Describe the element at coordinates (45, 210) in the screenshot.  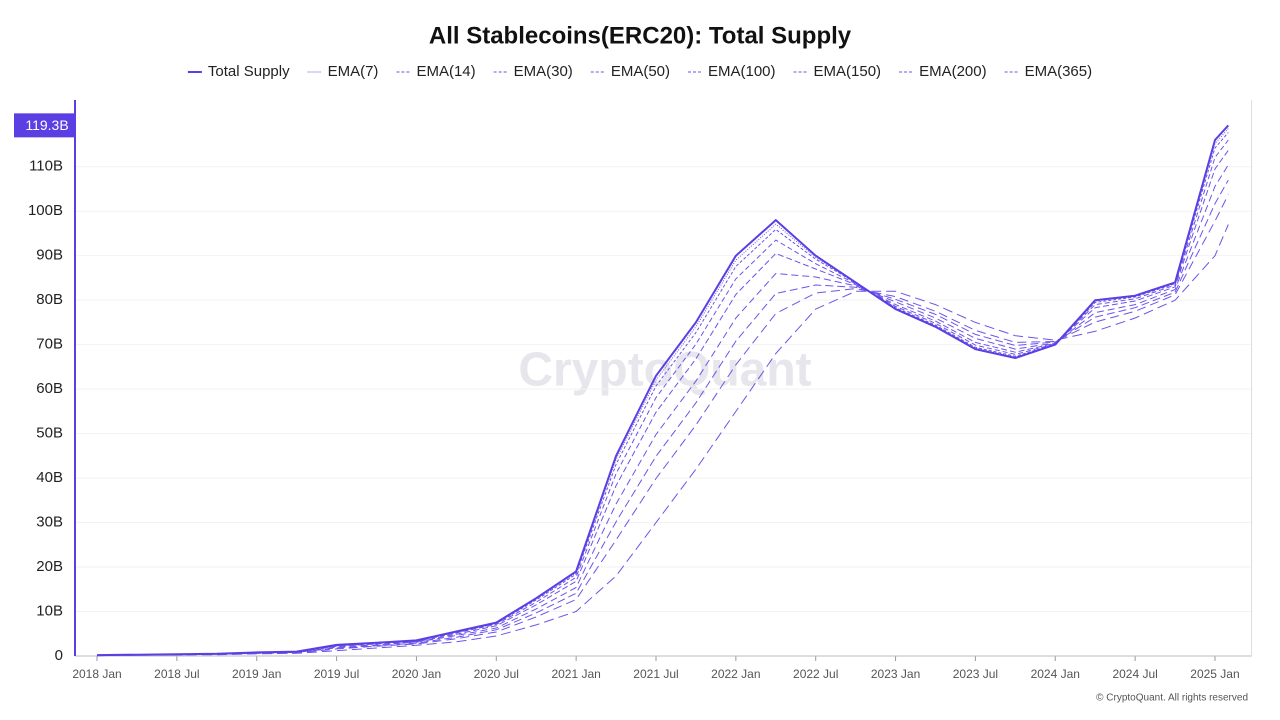
I see `y-tick-label: 100B` at that location.